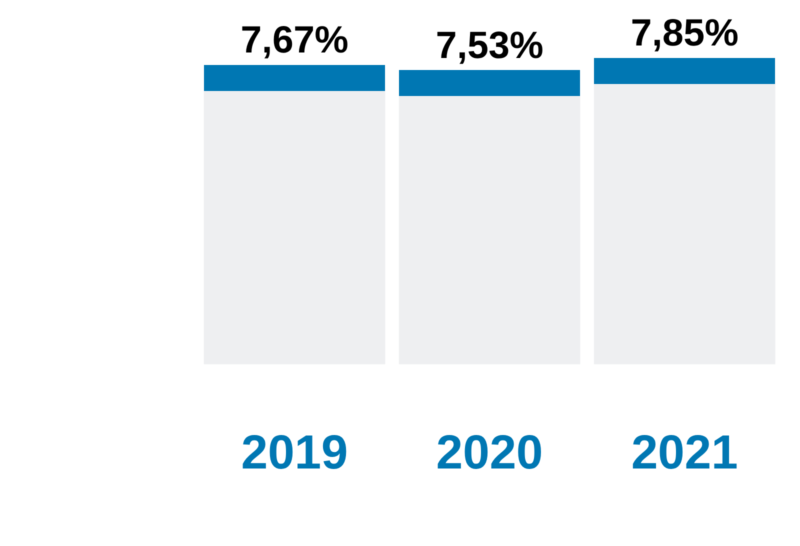  I want to click on data-label: 7,67%, so click(294, 40).